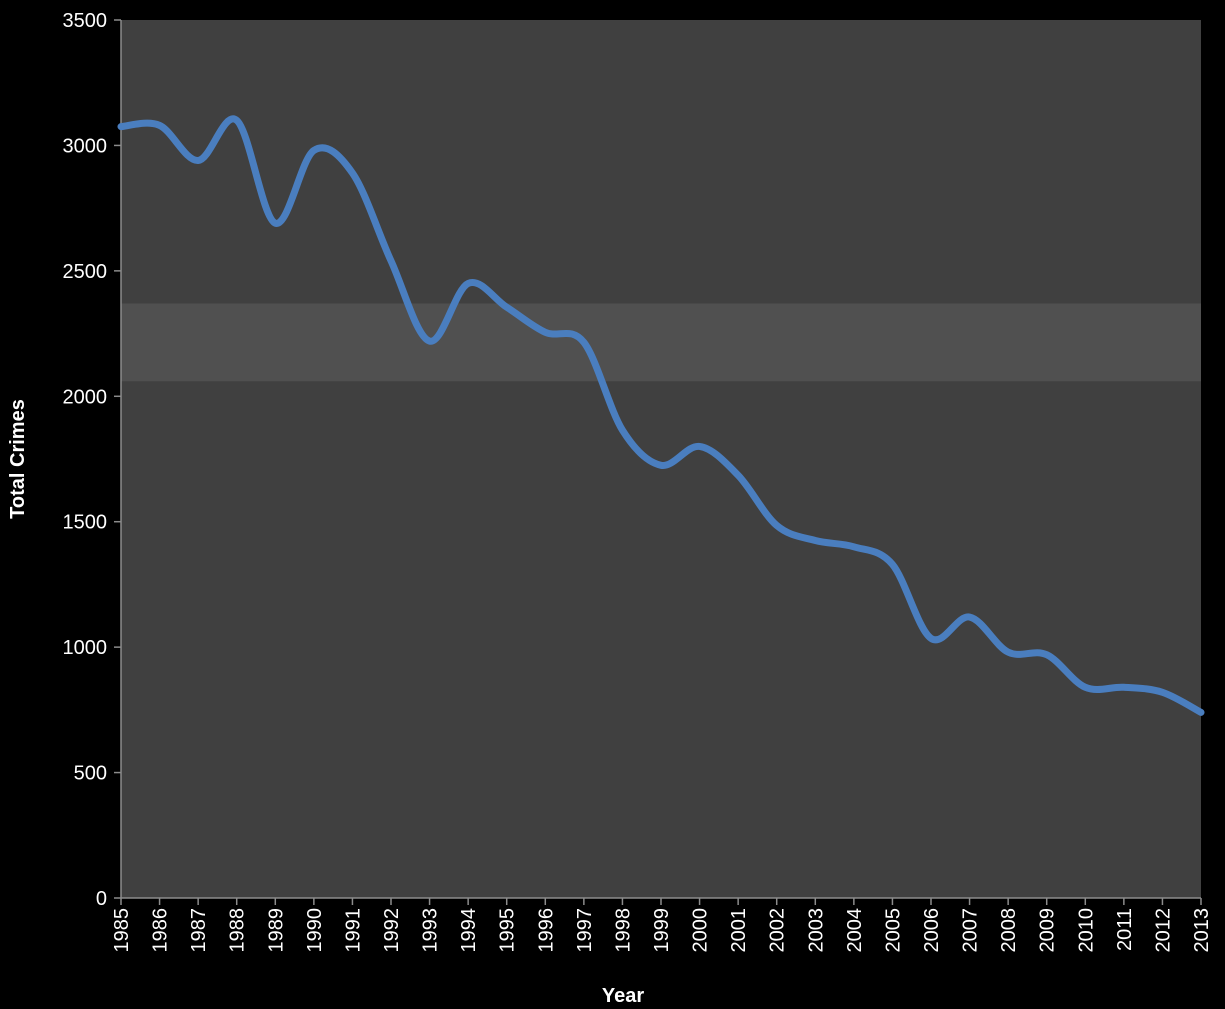 This screenshot has width=1225, height=1009. Describe the element at coordinates (85, 272) in the screenshot. I see `y-tick-label: 2500` at that location.